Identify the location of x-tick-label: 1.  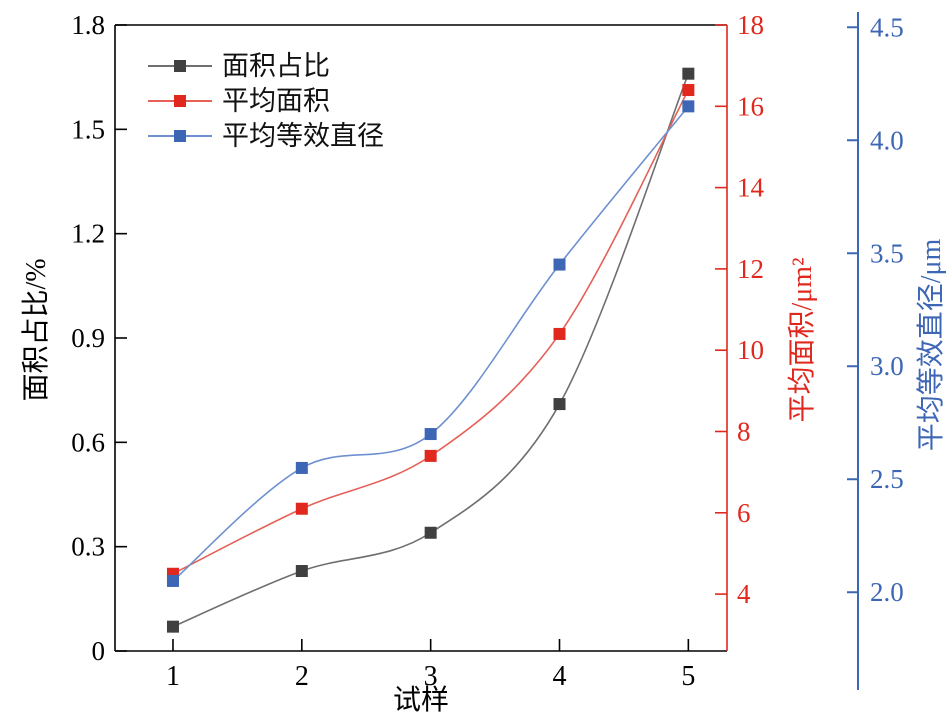
(173, 676).